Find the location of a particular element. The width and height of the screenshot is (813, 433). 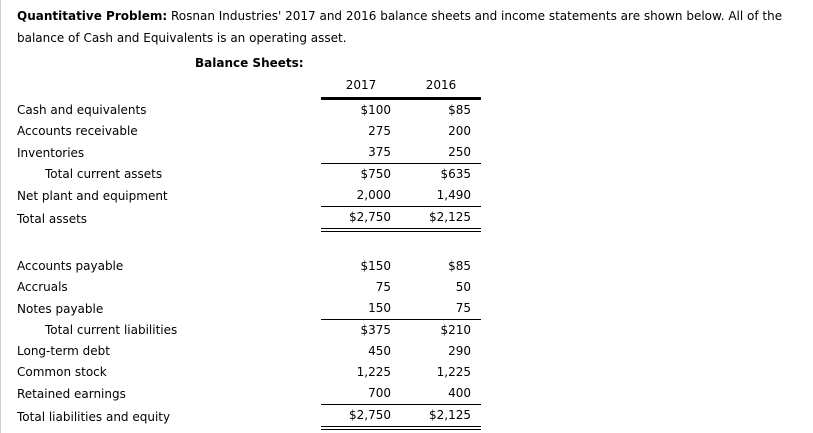

table-row: Net plant and equipment 2,000 1,490 is located at coordinates (249, 196).